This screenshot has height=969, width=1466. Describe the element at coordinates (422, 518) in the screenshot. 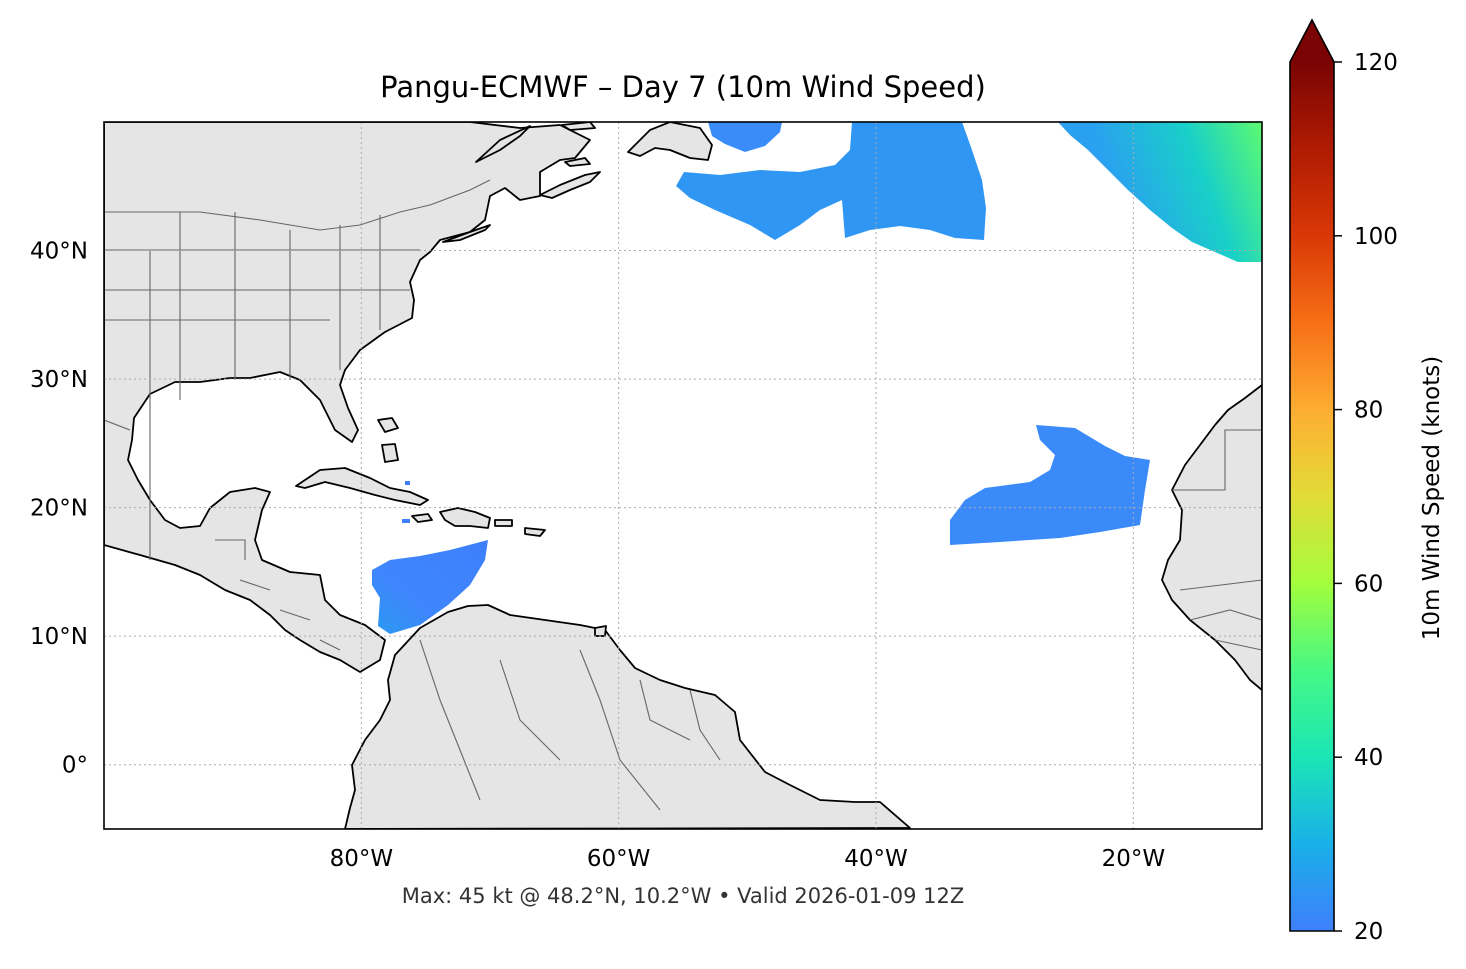

I see `land-jamaica` at that location.